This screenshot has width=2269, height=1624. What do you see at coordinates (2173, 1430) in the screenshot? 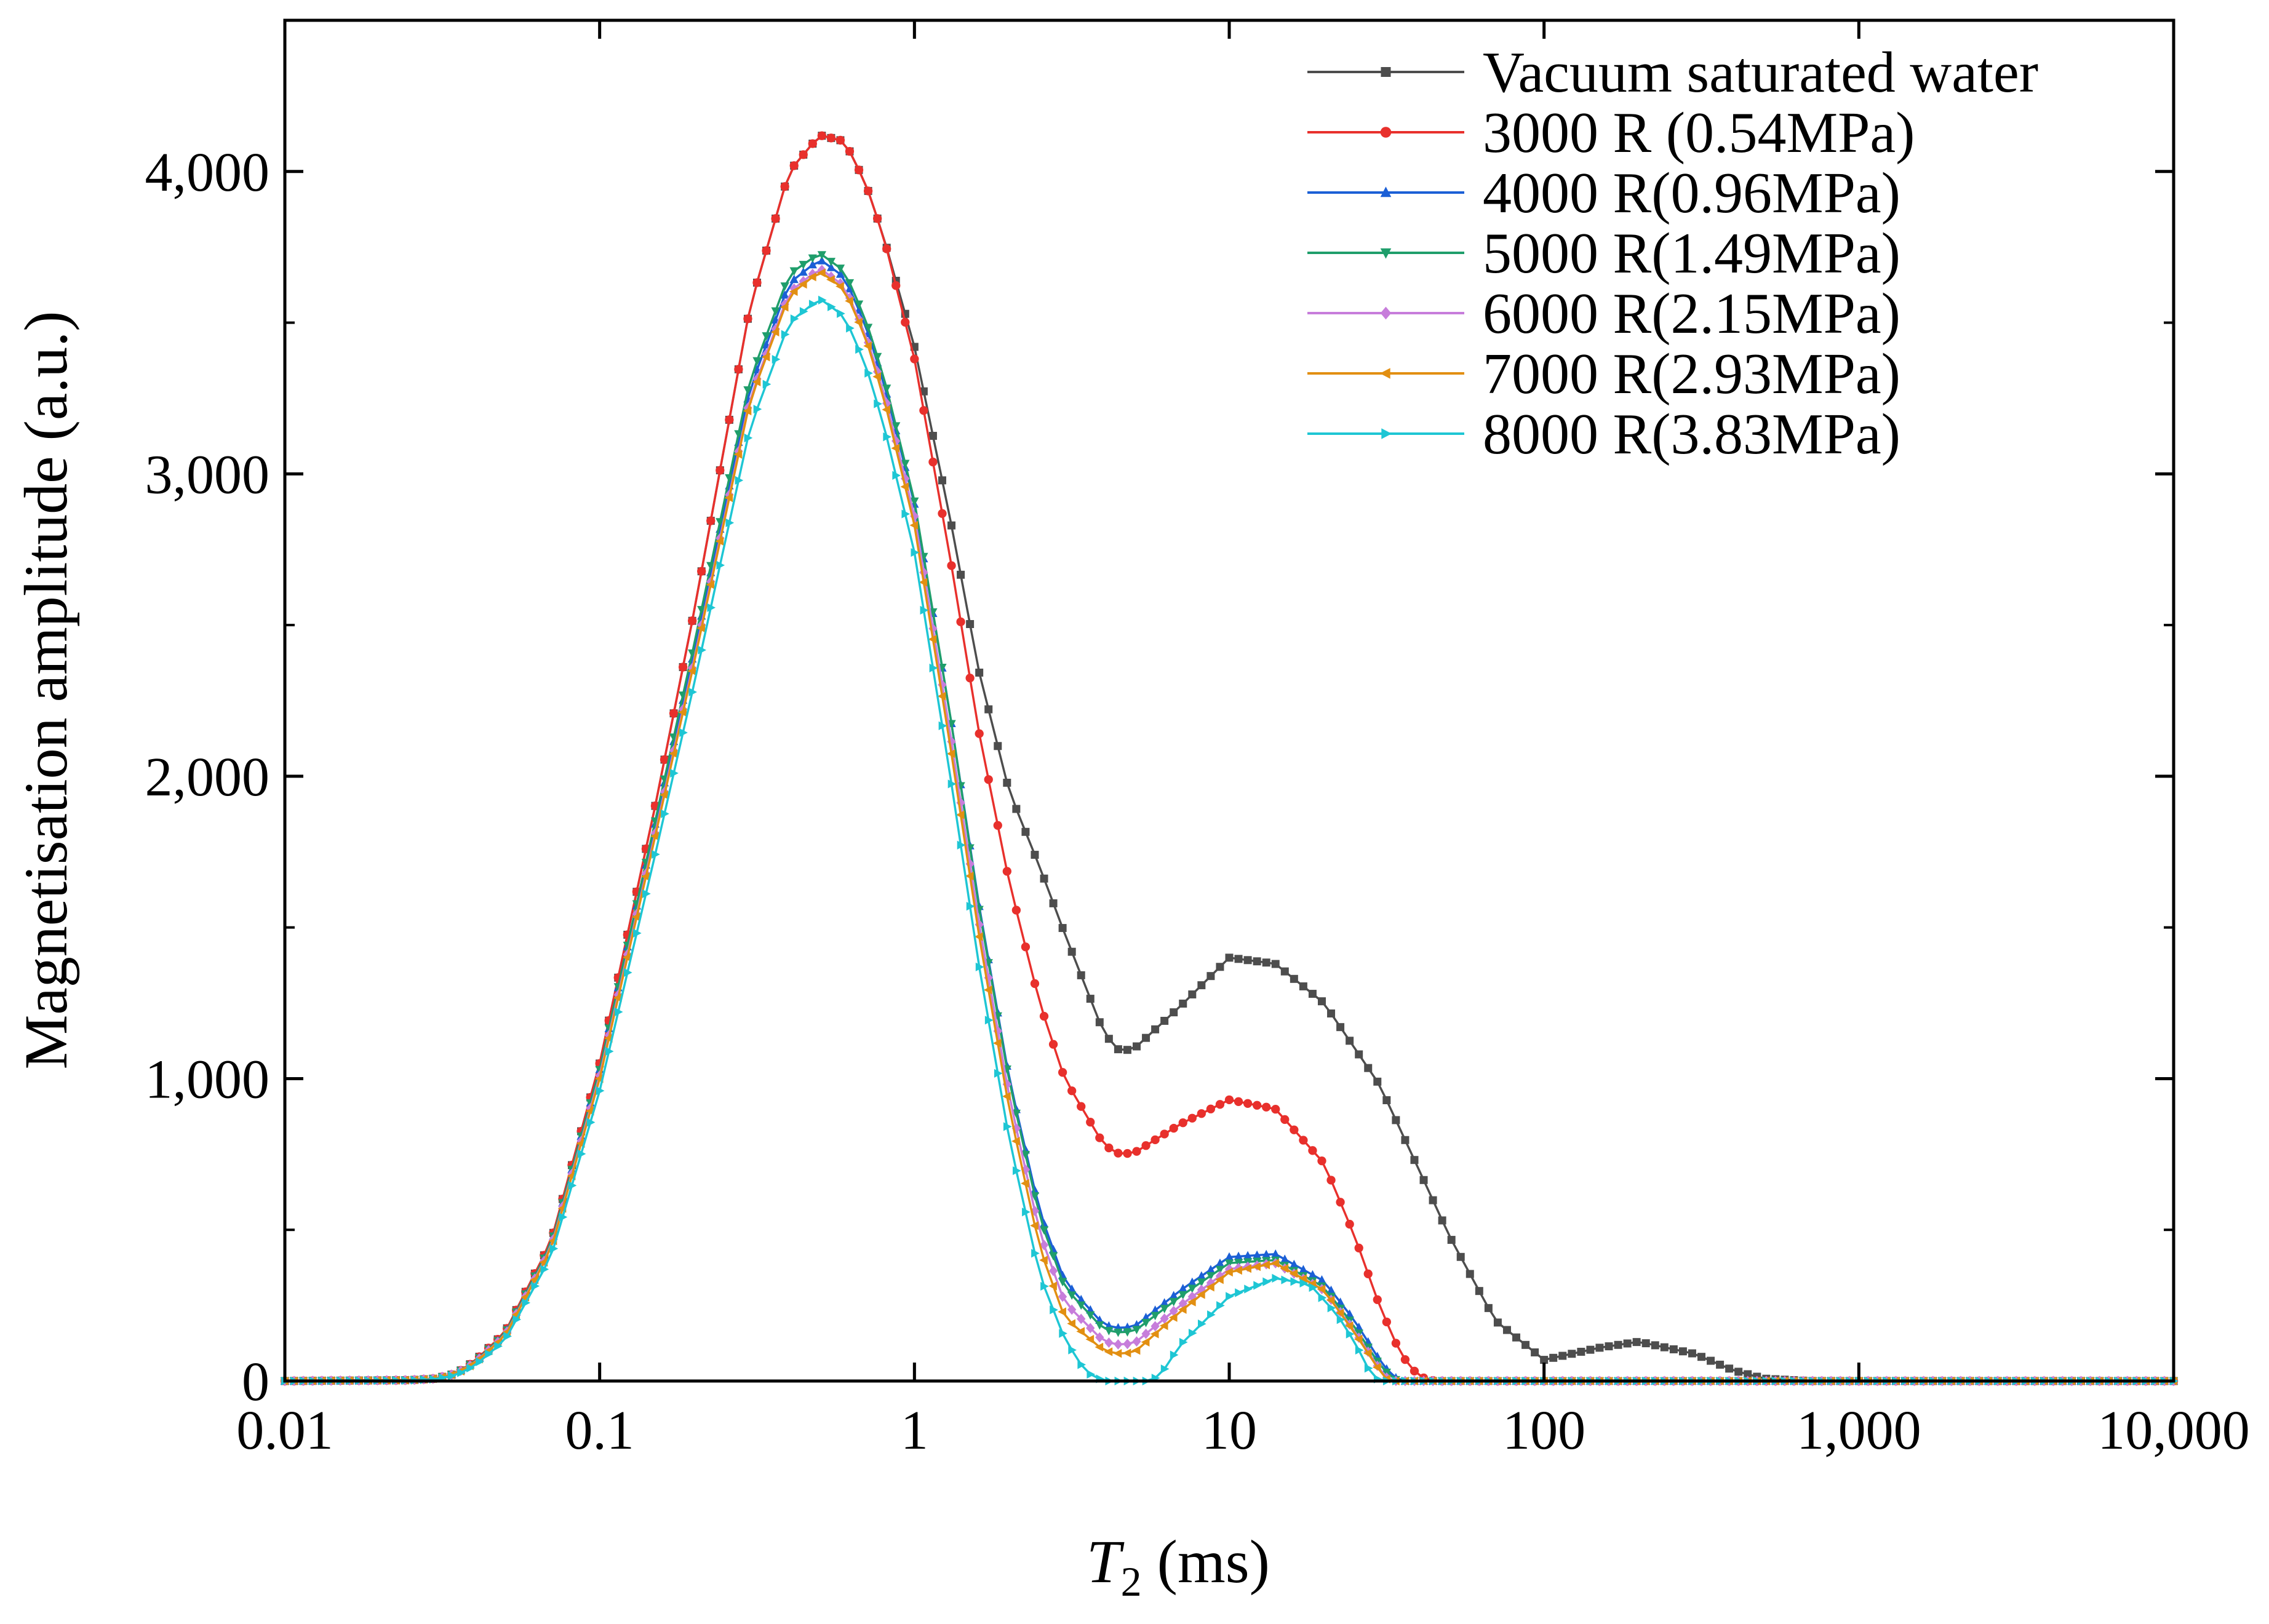
I see `x-tick-label: 10,000` at bounding box center [2173, 1430].